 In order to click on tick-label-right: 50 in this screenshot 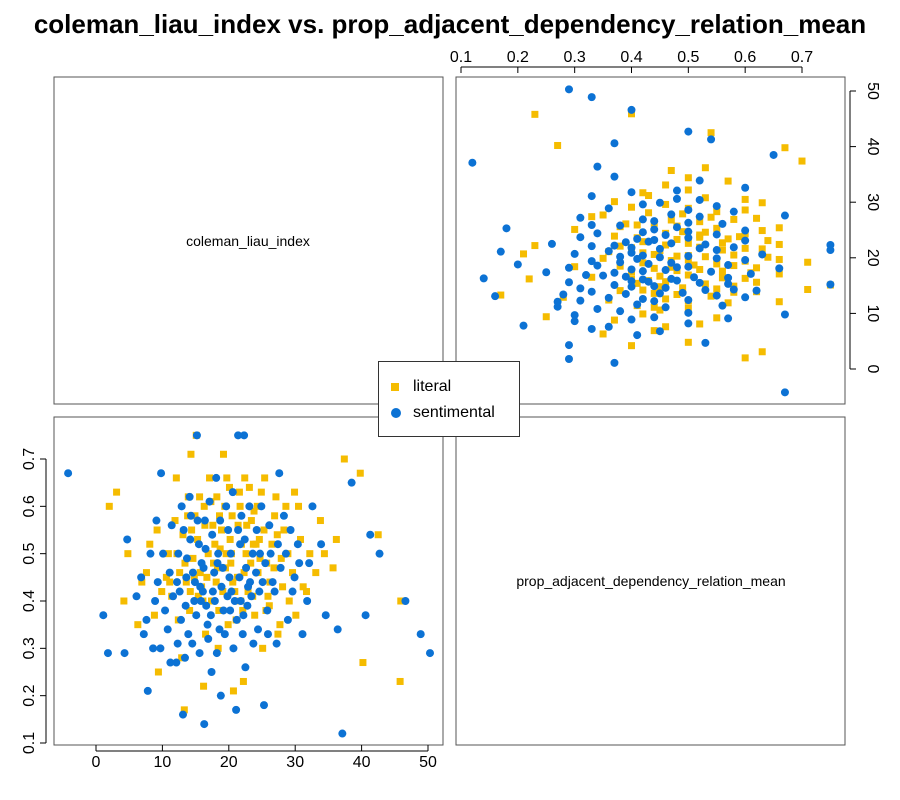, I will do `click(872, 91)`.